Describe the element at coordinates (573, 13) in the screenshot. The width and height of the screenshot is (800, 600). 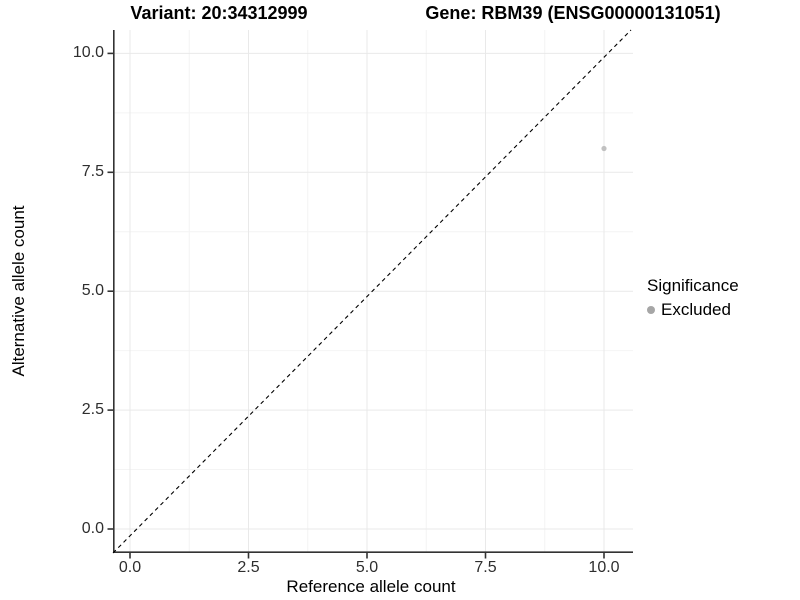
I see `plot-title-gene: Gene: RBM39 (ENSG00000131051)` at that location.